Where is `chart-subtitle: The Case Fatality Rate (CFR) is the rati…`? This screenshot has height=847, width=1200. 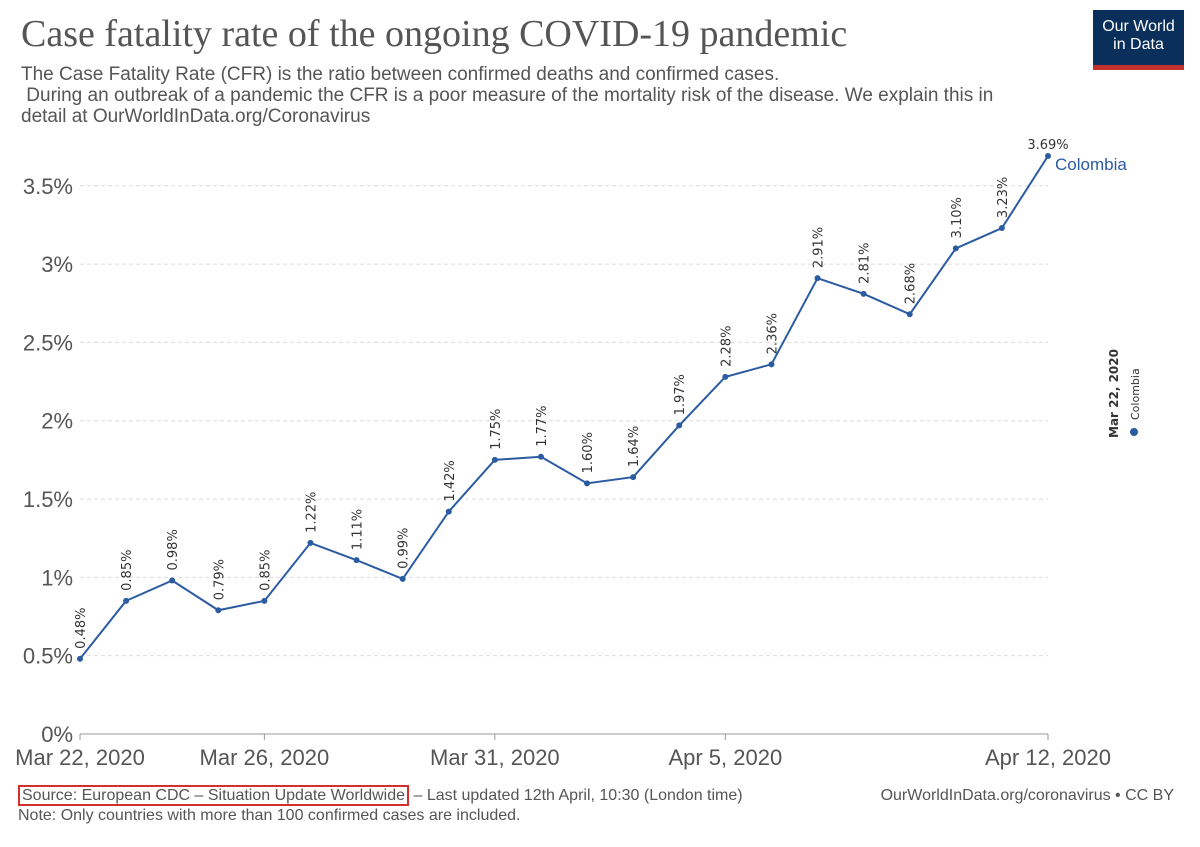
chart-subtitle: The Case Fatality Rate (CFR) is the rati… is located at coordinates (551, 95).